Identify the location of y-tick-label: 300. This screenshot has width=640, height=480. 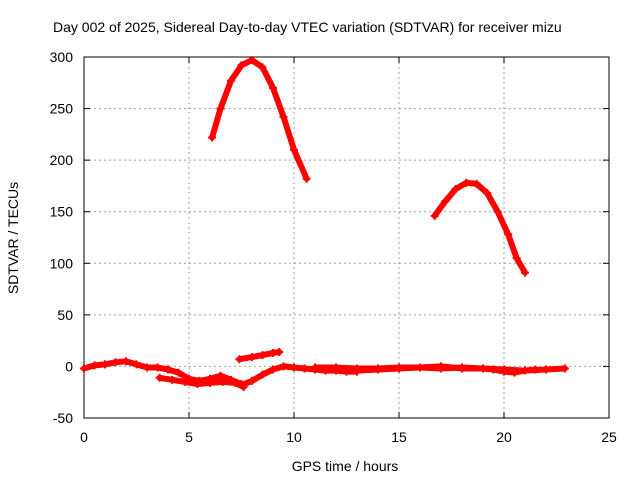
(62, 57).